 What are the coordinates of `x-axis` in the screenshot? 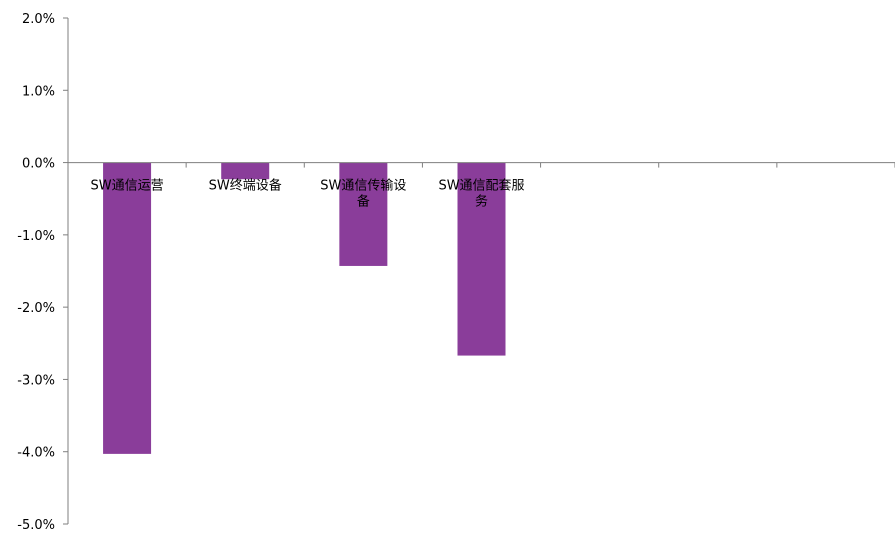 It's located at (481, 165).